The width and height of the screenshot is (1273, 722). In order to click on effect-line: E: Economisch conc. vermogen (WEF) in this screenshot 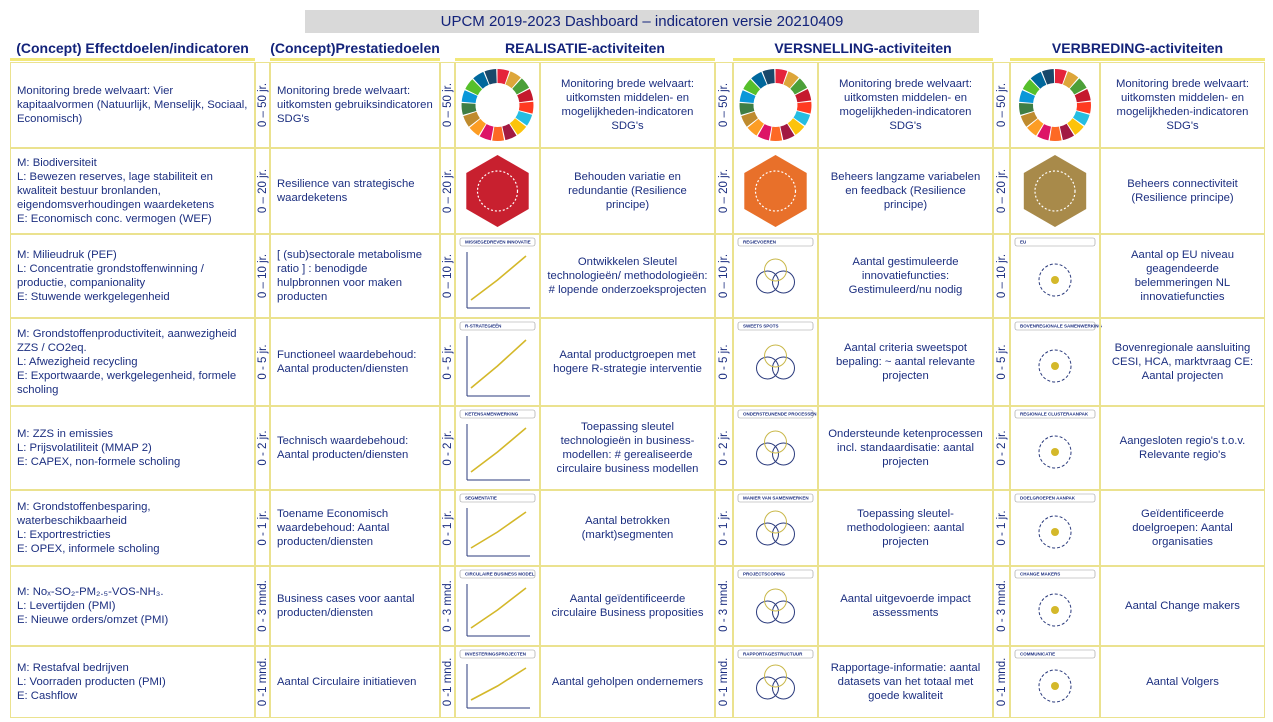, I will do `click(114, 219)`.